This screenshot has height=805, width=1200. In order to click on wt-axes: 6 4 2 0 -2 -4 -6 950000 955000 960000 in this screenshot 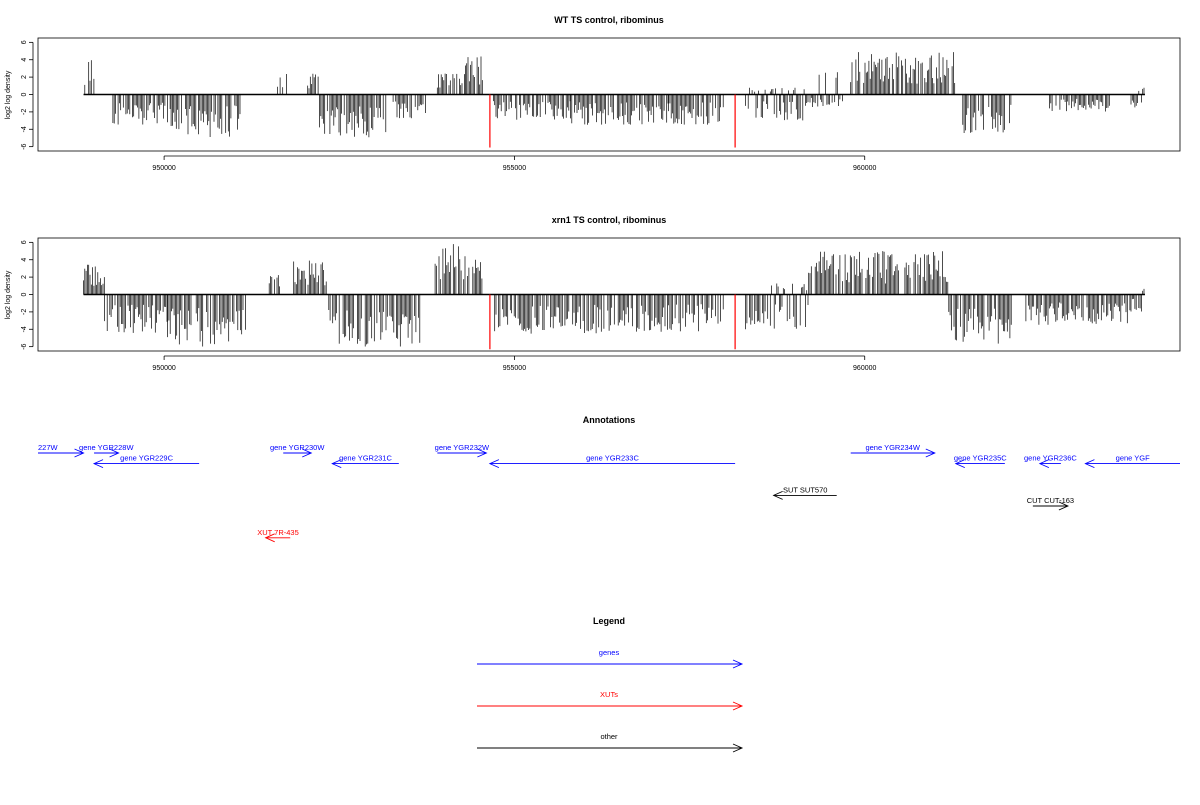, I will do `click(449, 106)`.